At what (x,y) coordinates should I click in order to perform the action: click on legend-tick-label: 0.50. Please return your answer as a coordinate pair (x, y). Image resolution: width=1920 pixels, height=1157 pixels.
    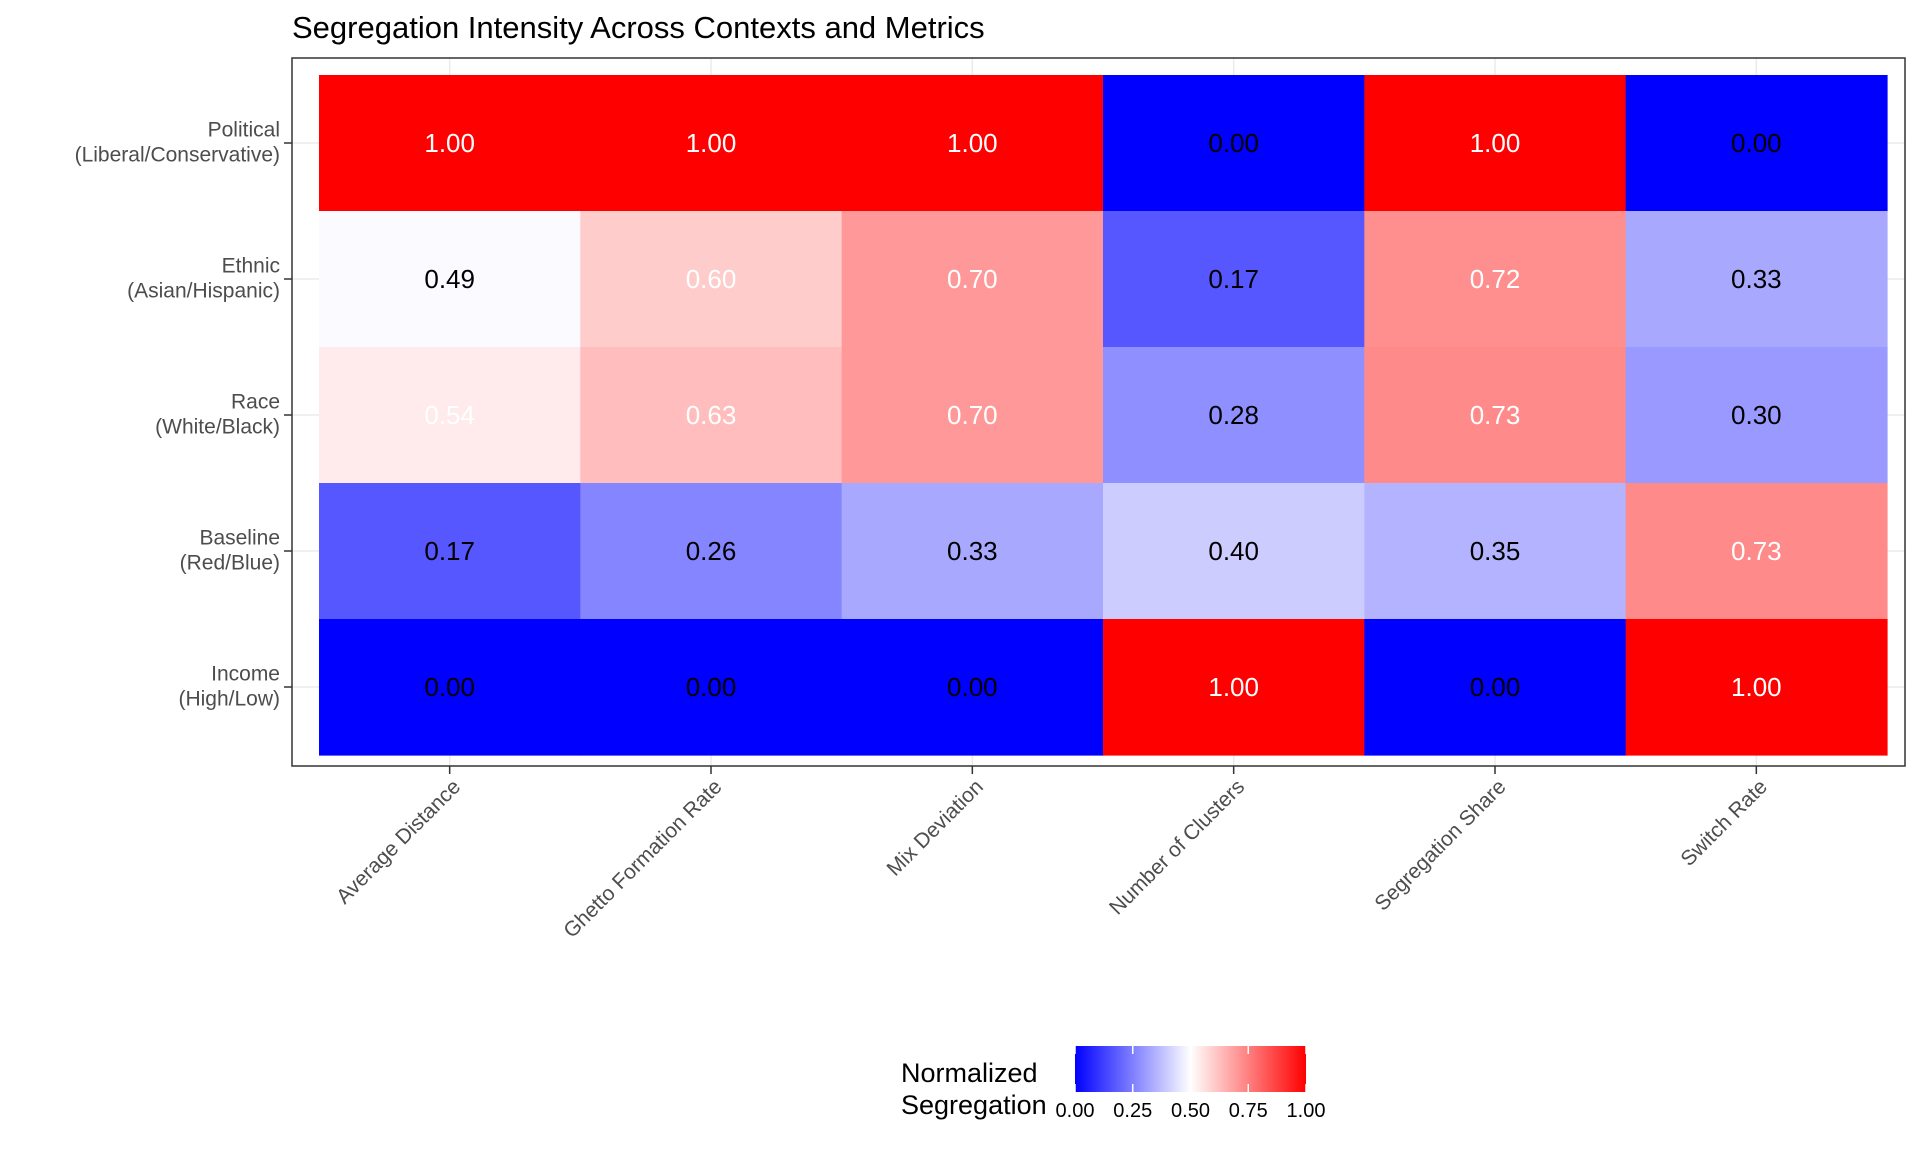
    Looking at the image, I should click on (1190, 1111).